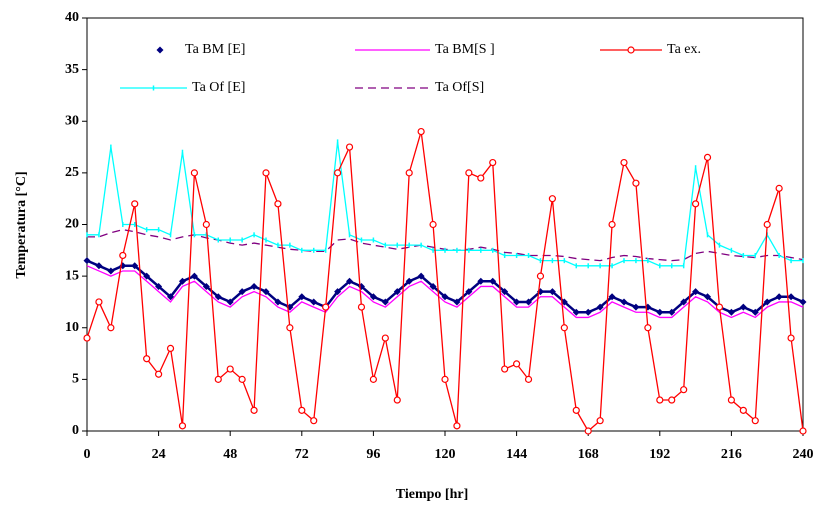 This screenshot has width=822, height=512. What do you see at coordinates (72, 172) in the screenshot?
I see `y-tick-label: 25` at bounding box center [72, 172].